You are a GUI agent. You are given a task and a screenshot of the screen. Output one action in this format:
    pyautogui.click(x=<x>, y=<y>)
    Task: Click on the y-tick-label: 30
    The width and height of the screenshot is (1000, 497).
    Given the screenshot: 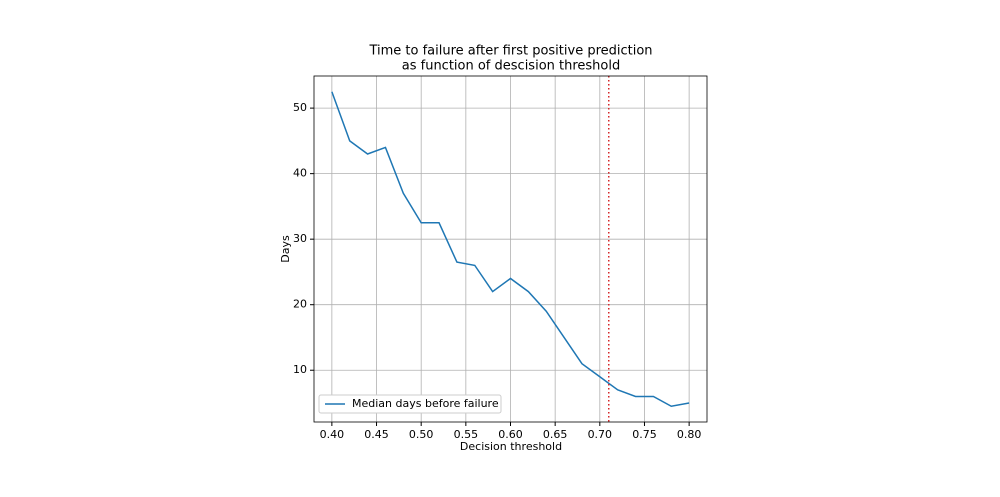 What is the action you would take?
    pyautogui.click(x=300, y=238)
    